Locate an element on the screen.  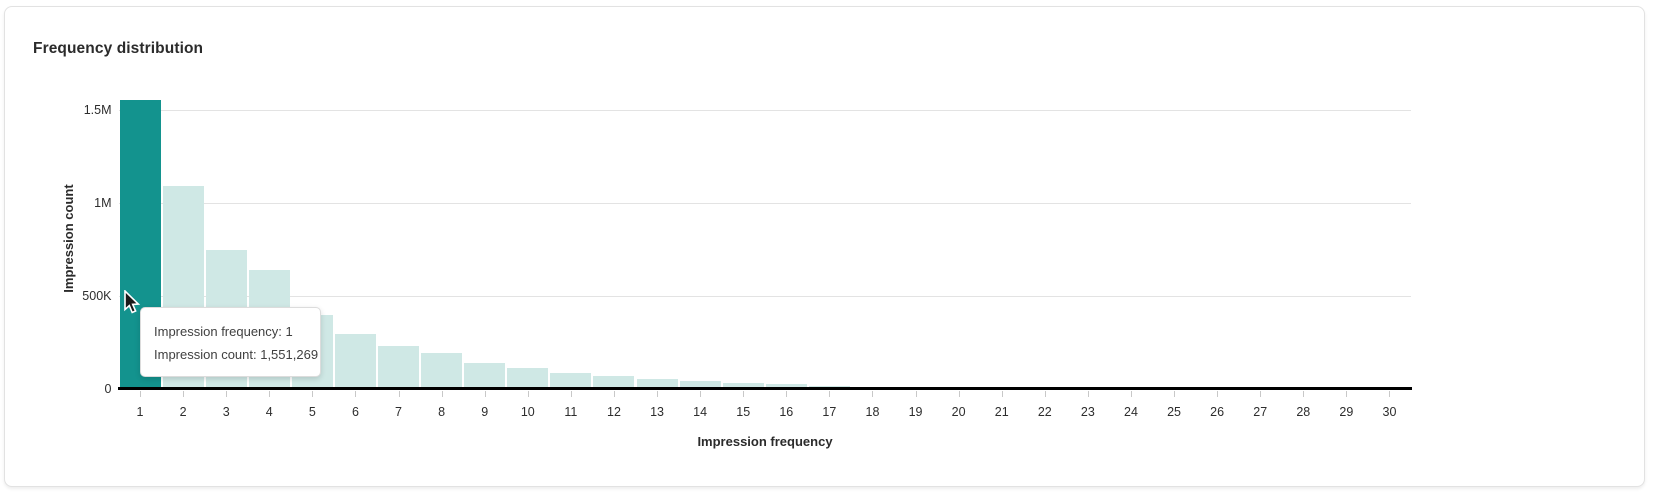
x-tick-label-30: 30 is located at coordinates (1389, 412).